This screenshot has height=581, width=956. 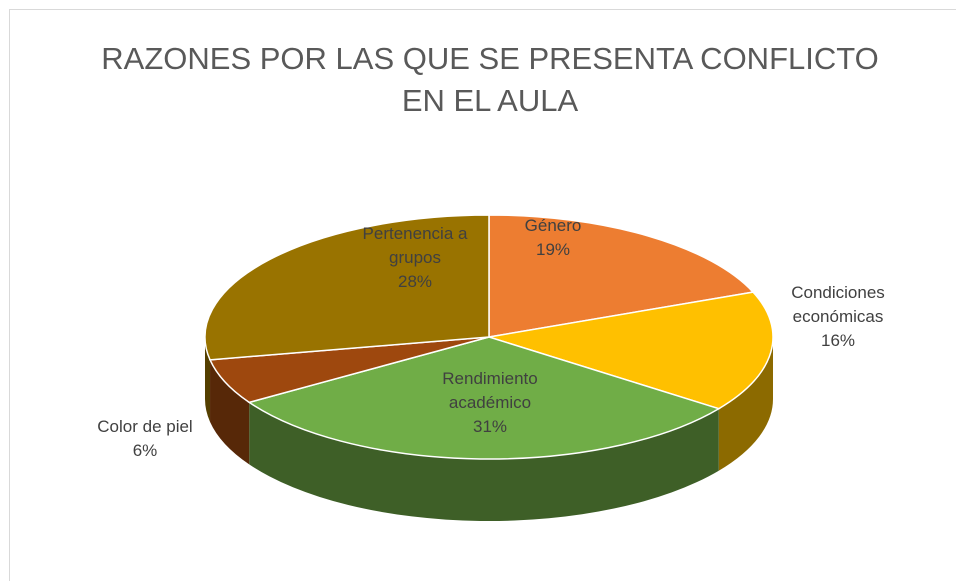 I want to click on data-label: Condiciones económicas 16%, so click(x=838, y=317).